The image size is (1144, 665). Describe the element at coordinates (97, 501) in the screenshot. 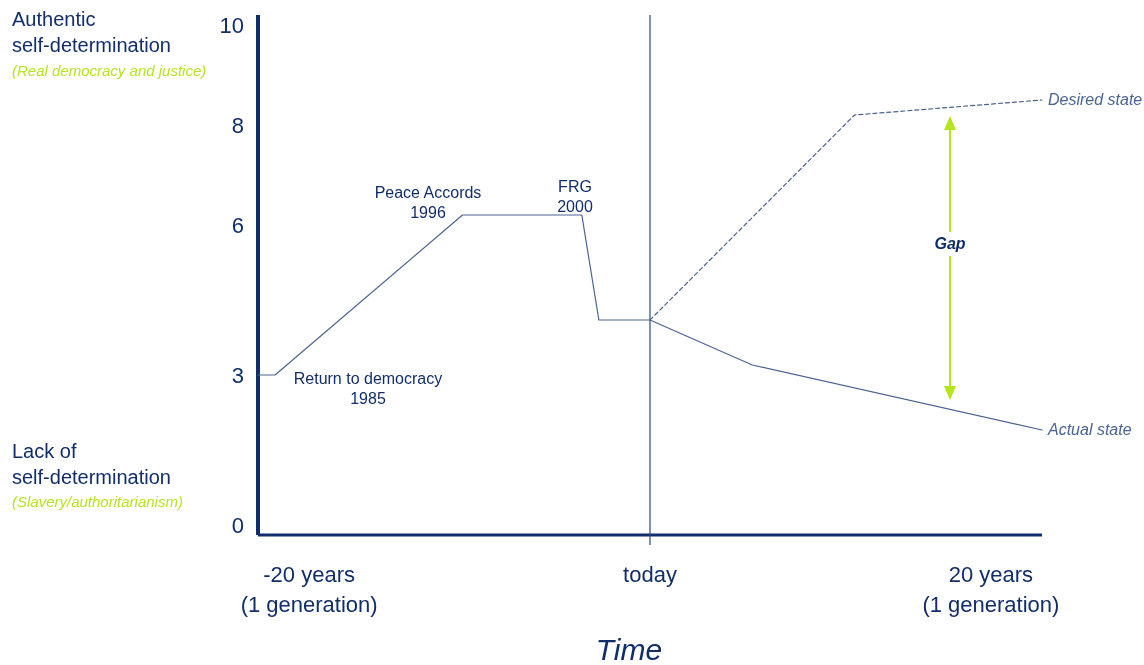

I see `text: (Slavery/authoritarianism)` at that location.